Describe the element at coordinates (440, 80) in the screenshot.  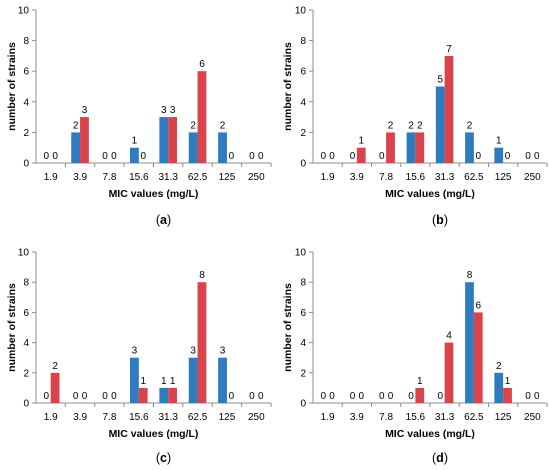
I see `bar-data-label: 5` at that location.